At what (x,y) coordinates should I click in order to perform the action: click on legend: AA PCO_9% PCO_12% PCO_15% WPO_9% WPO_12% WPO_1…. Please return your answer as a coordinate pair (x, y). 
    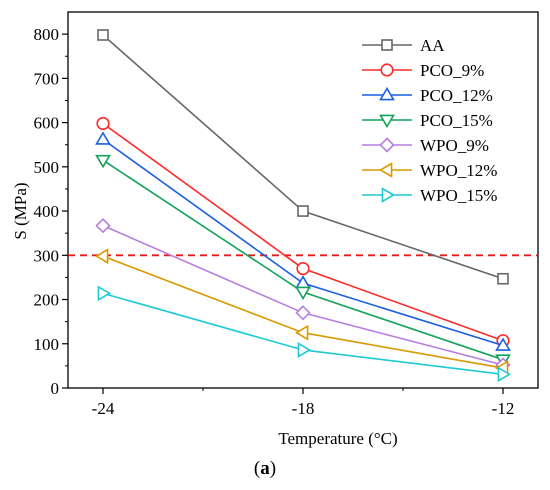
    Looking at the image, I should click on (429, 120).